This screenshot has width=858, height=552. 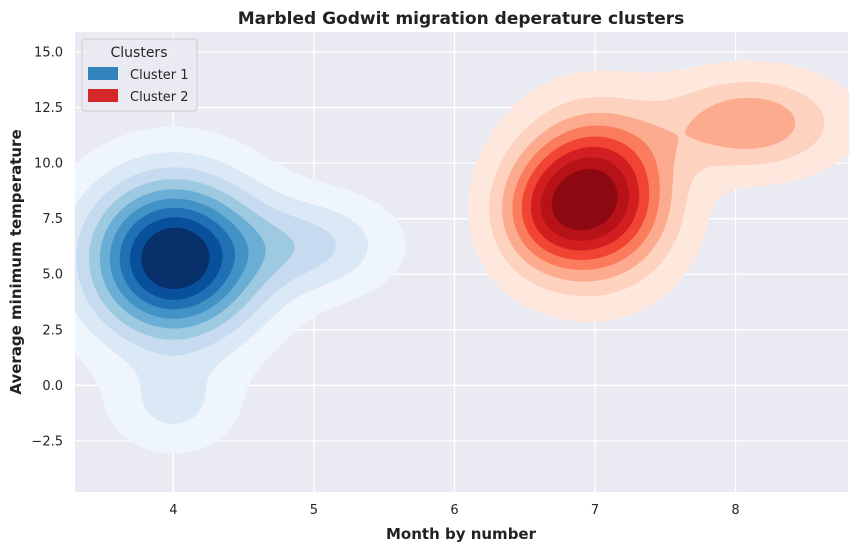 I want to click on x-tick-label: 8, so click(x=735, y=510).